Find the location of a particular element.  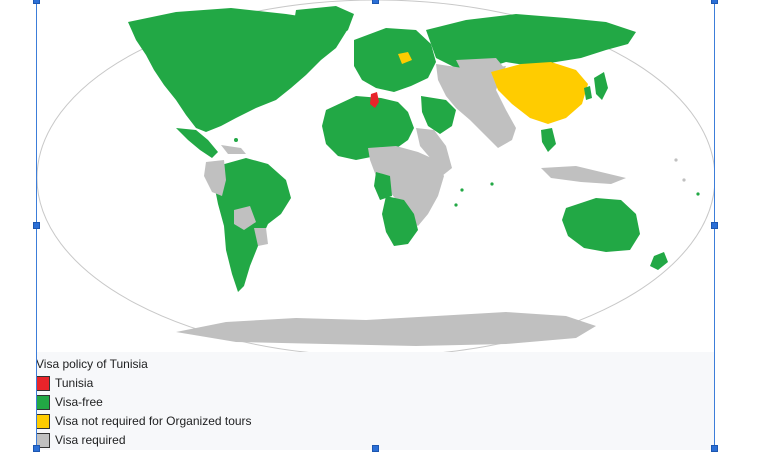

region-central-america is located at coordinates (197, 143).